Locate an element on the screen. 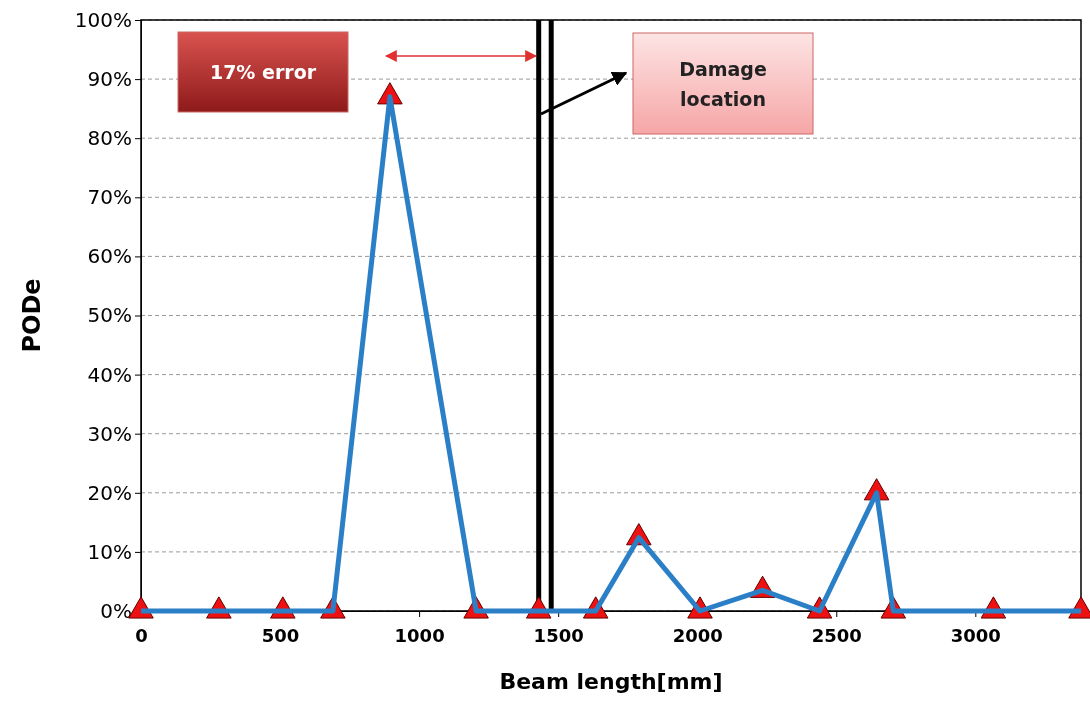 This screenshot has height=707, width=1090. y-tick-label: 0% is located at coordinates (116, 610).